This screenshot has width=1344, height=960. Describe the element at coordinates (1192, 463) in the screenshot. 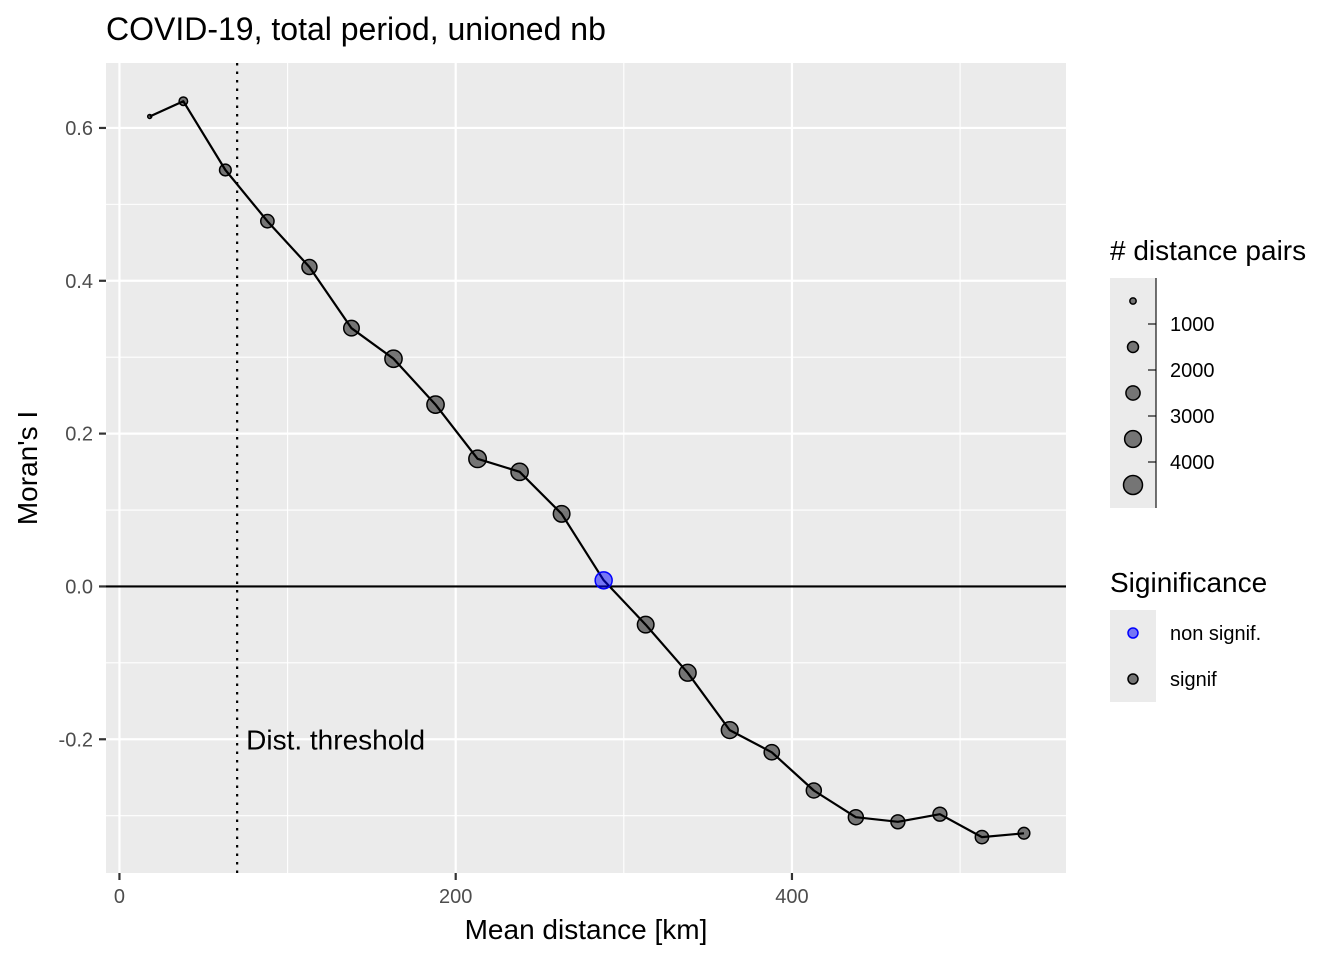

I see `legend-size-label: 4000` at that location.